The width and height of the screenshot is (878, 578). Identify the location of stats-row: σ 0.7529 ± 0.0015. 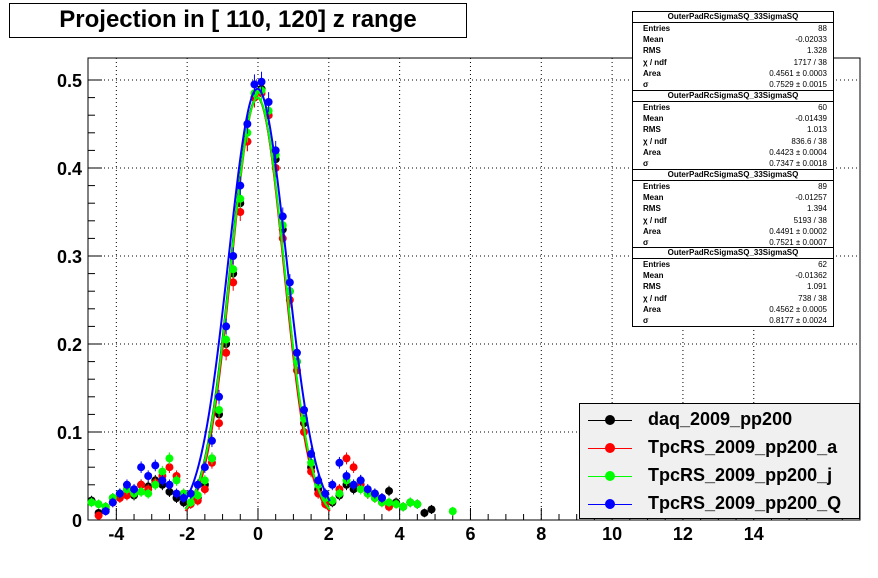
(733, 84).